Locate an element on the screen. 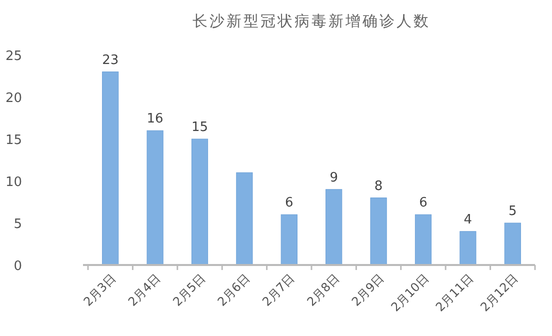  x-tick-label: 2月12日 is located at coordinates (499, 292).